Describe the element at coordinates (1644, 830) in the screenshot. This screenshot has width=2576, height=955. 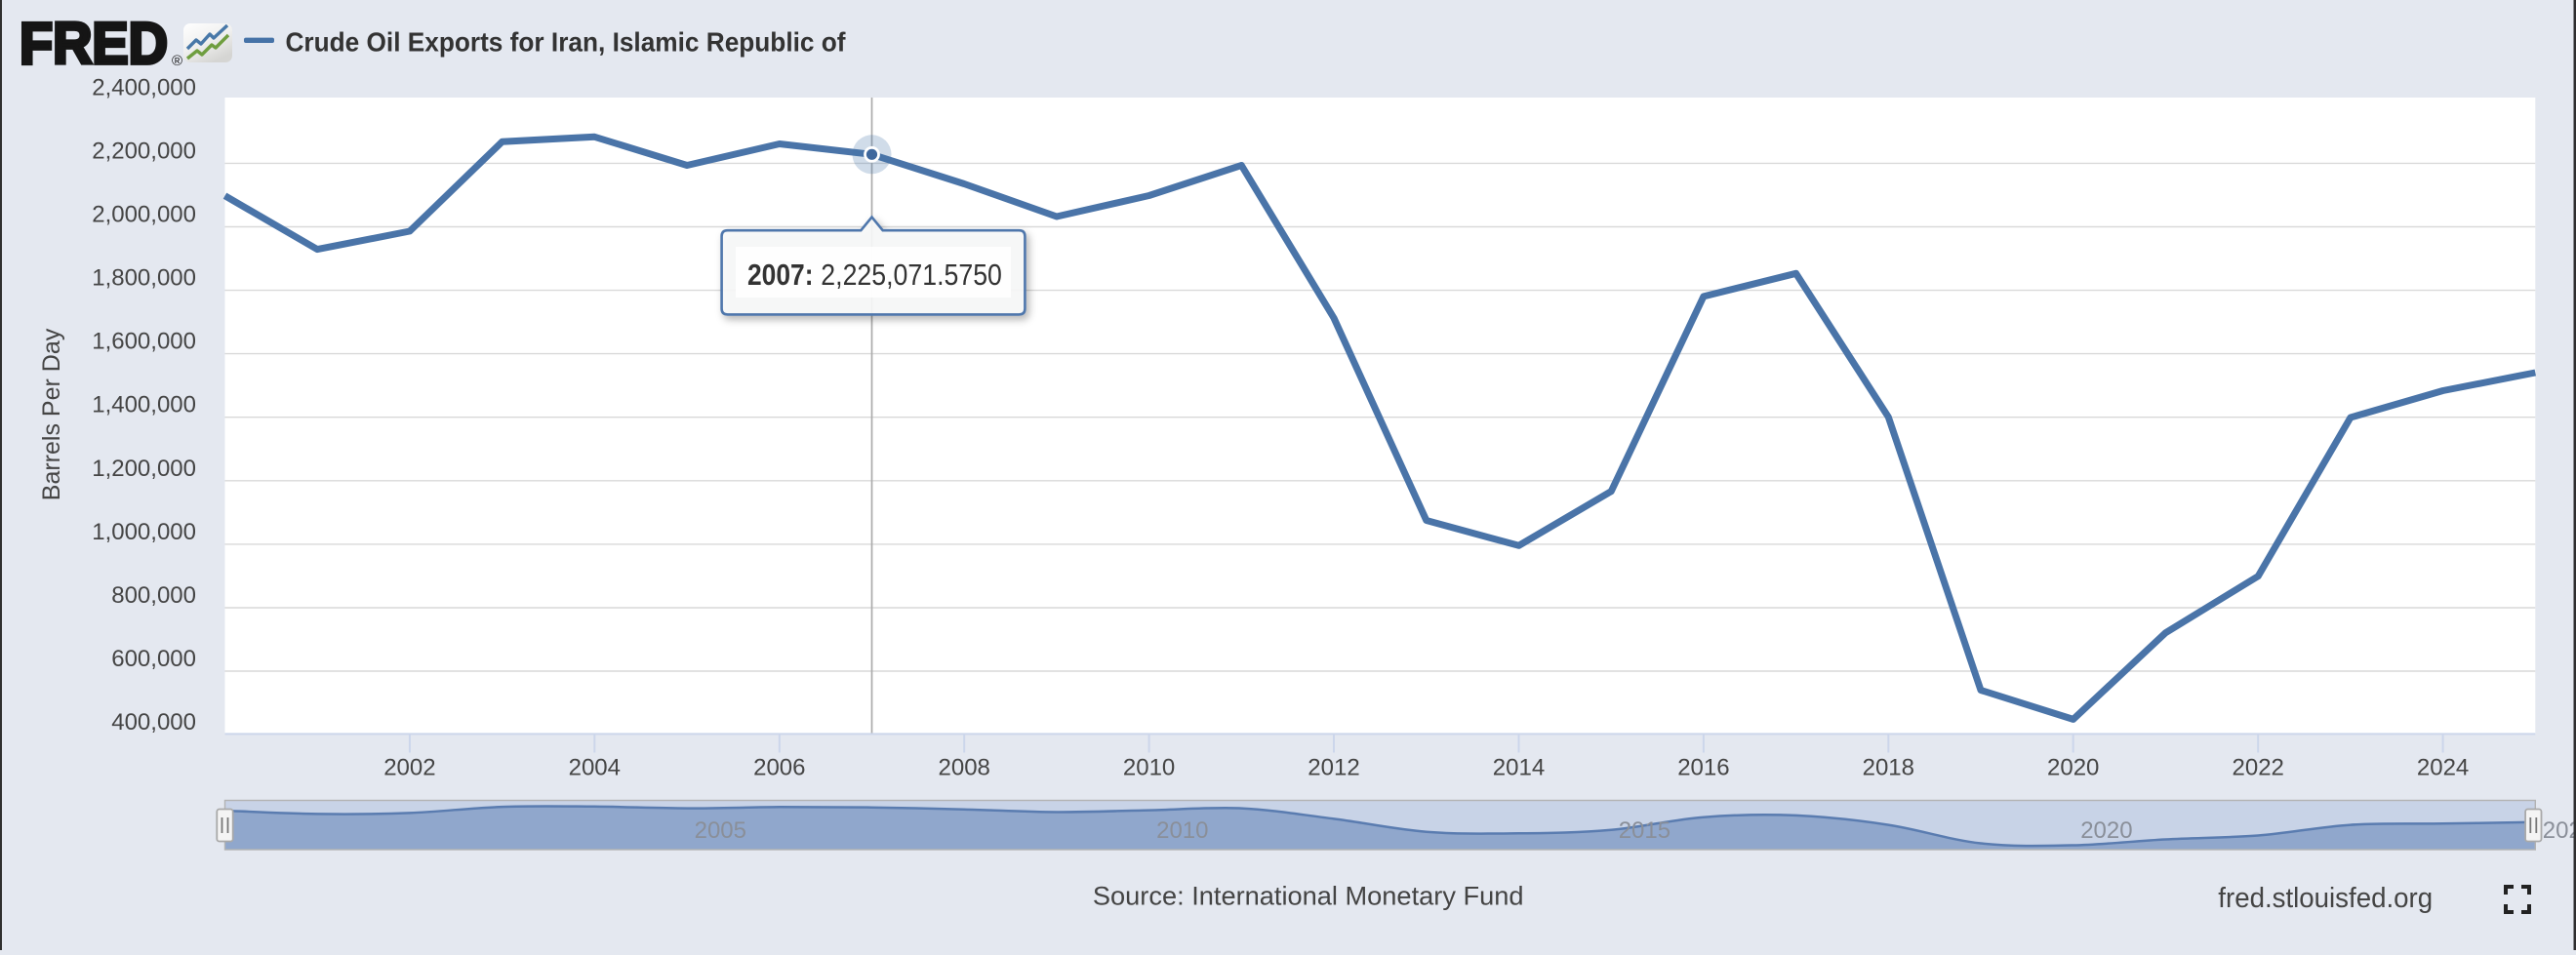
I see `svg-text: 2015` at that location.